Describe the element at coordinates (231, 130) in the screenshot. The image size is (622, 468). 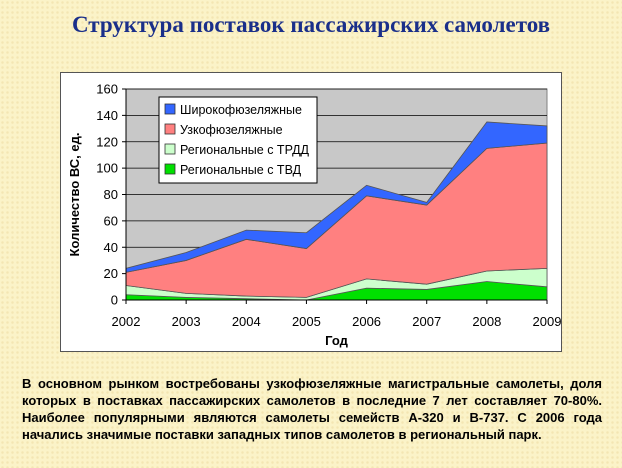
I see `legend-label: Узкофюзеляжные` at that location.